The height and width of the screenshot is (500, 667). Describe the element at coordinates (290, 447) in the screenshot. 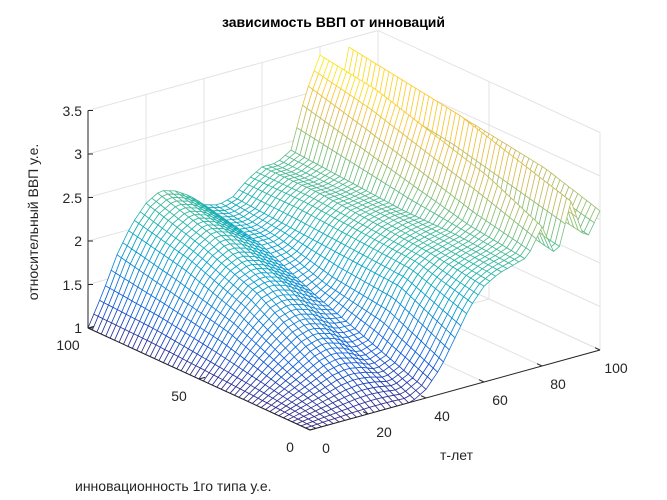

I see `y-tick-label: 0` at that location.